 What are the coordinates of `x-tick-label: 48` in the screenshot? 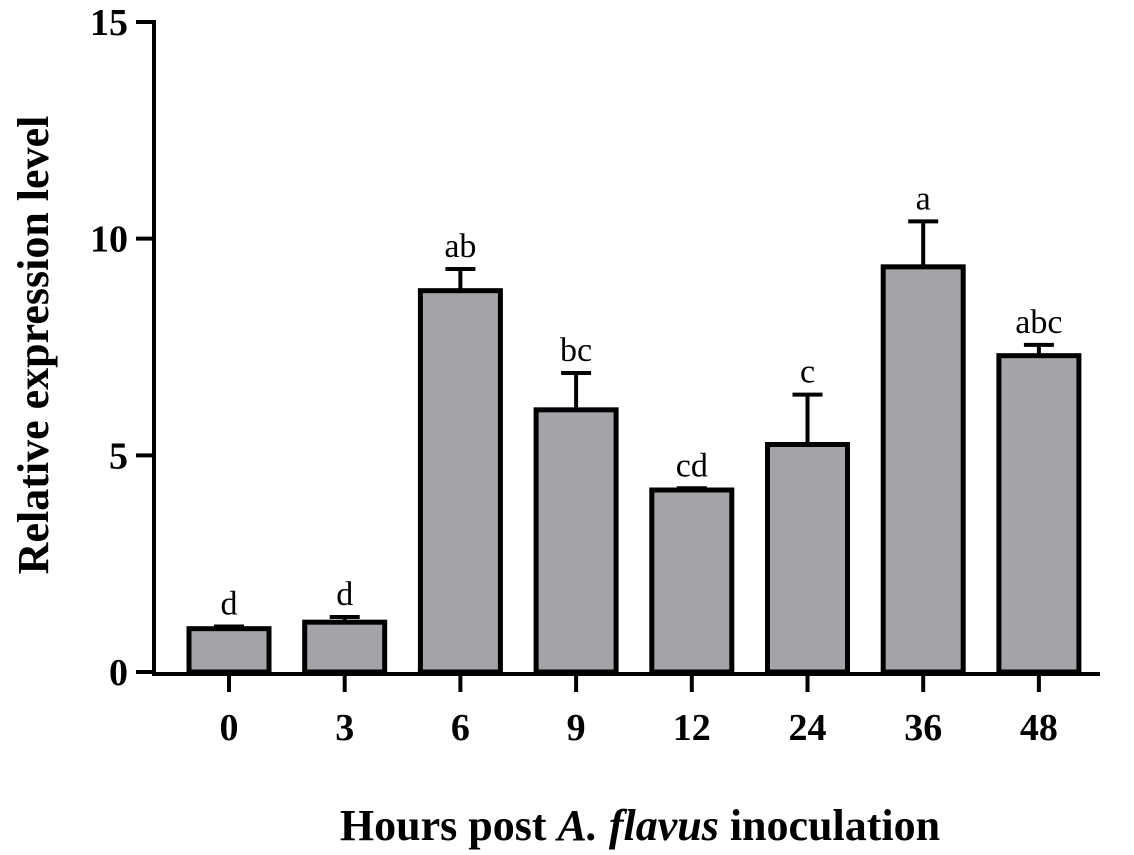 It's located at (1039, 728).